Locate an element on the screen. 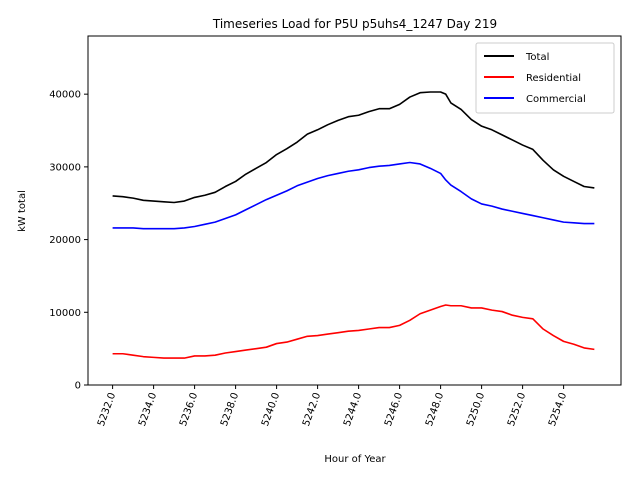 The width and height of the screenshot is (640, 480). y-tick-label: 40000 is located at coordinates (65, 95).